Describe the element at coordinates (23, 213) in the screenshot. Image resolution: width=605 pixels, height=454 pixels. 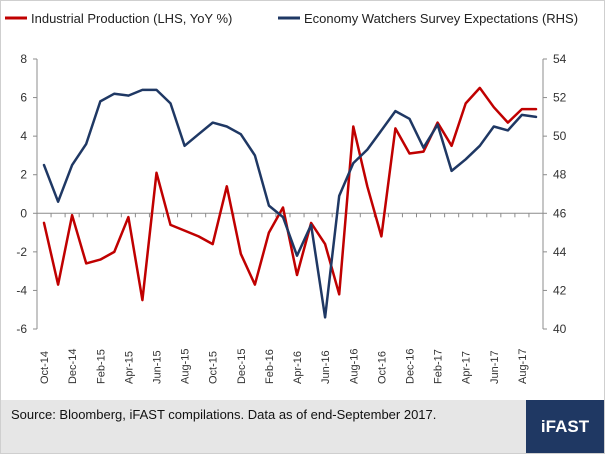
I see `left-tick-label: 0` at that location.